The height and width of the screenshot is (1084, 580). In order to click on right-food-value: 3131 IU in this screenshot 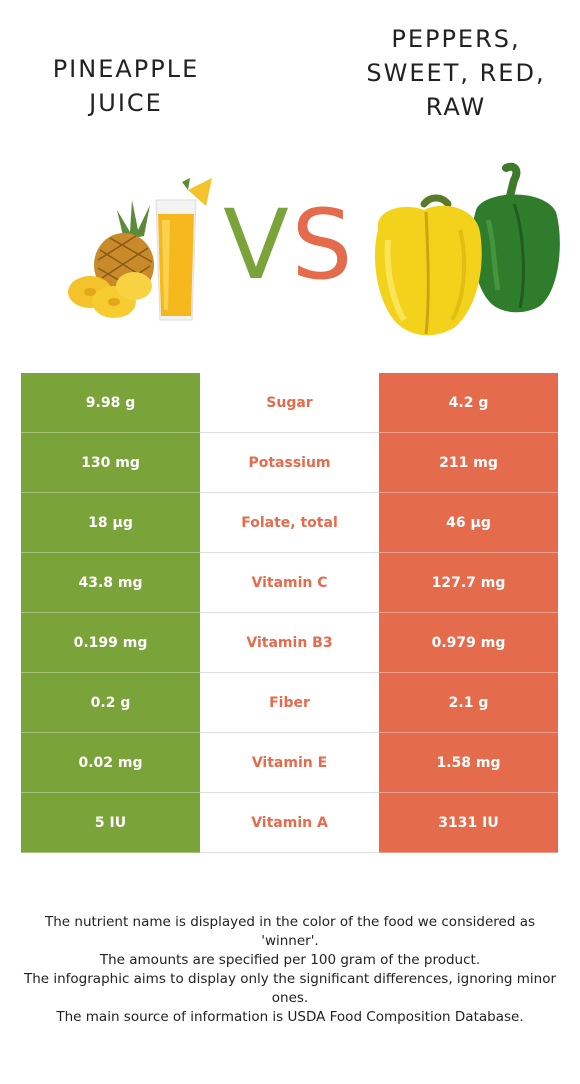, I will do `click(468, 823)`.